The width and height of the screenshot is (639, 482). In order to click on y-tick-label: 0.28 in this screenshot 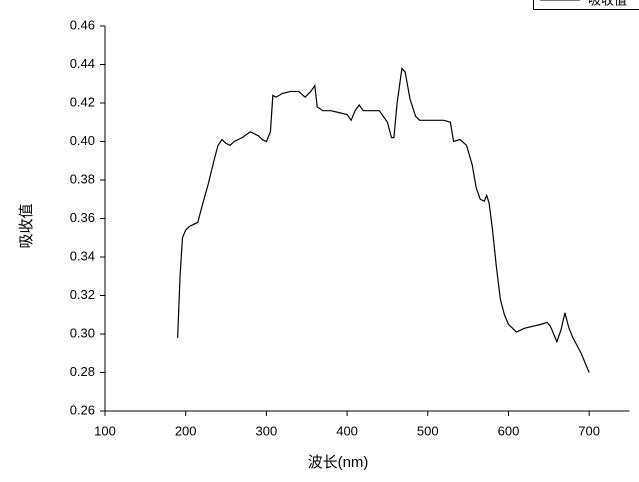, I will do `click(82, 371)`.